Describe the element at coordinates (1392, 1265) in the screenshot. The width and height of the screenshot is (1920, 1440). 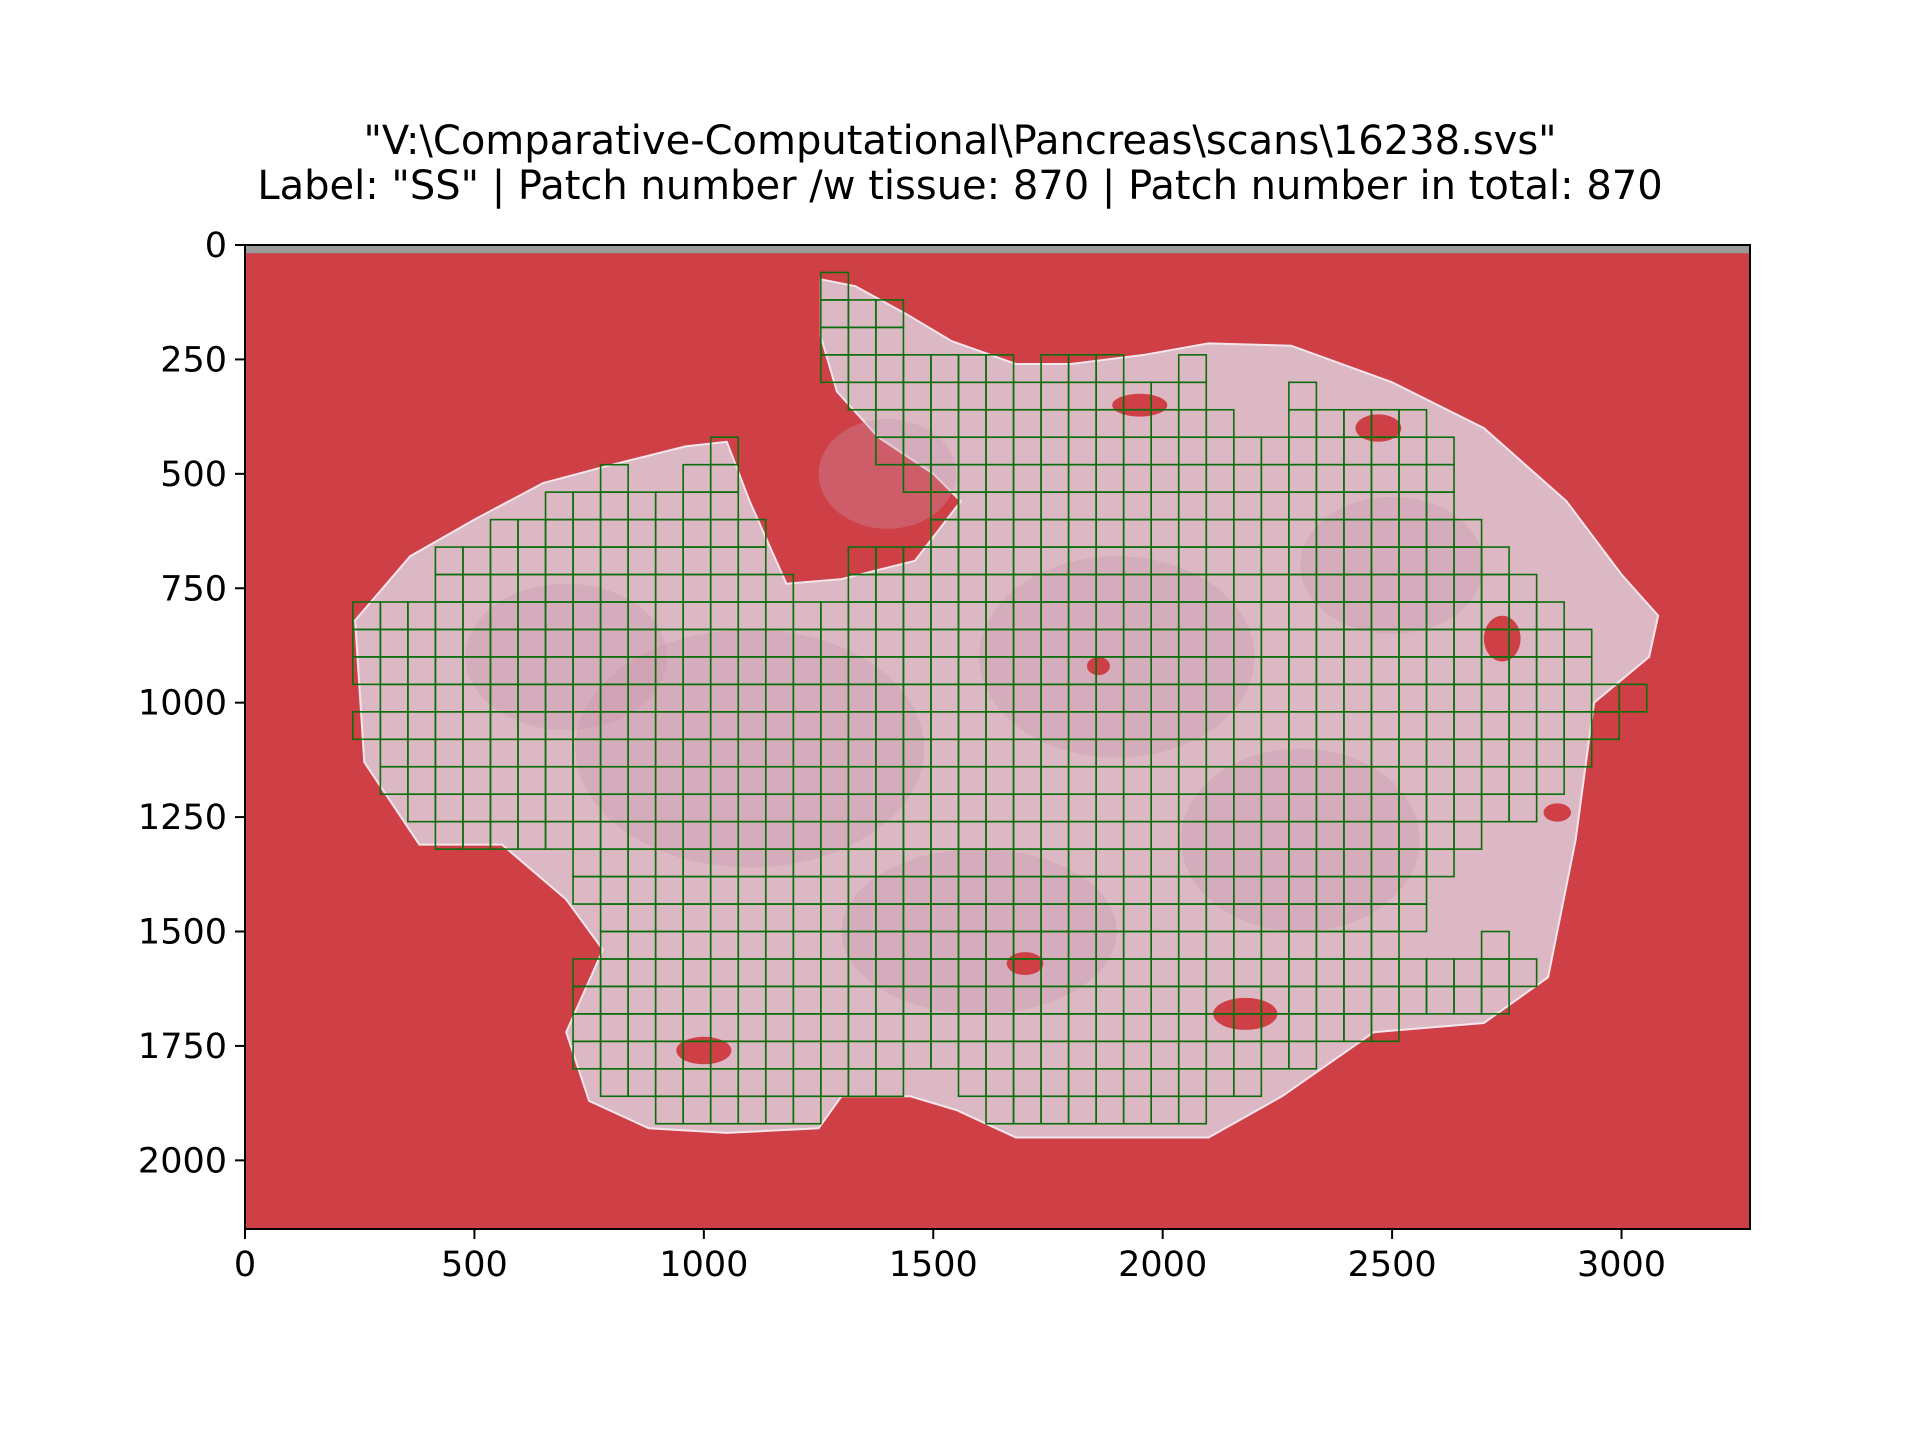
I see `x-tick-label: 2500` at that location.